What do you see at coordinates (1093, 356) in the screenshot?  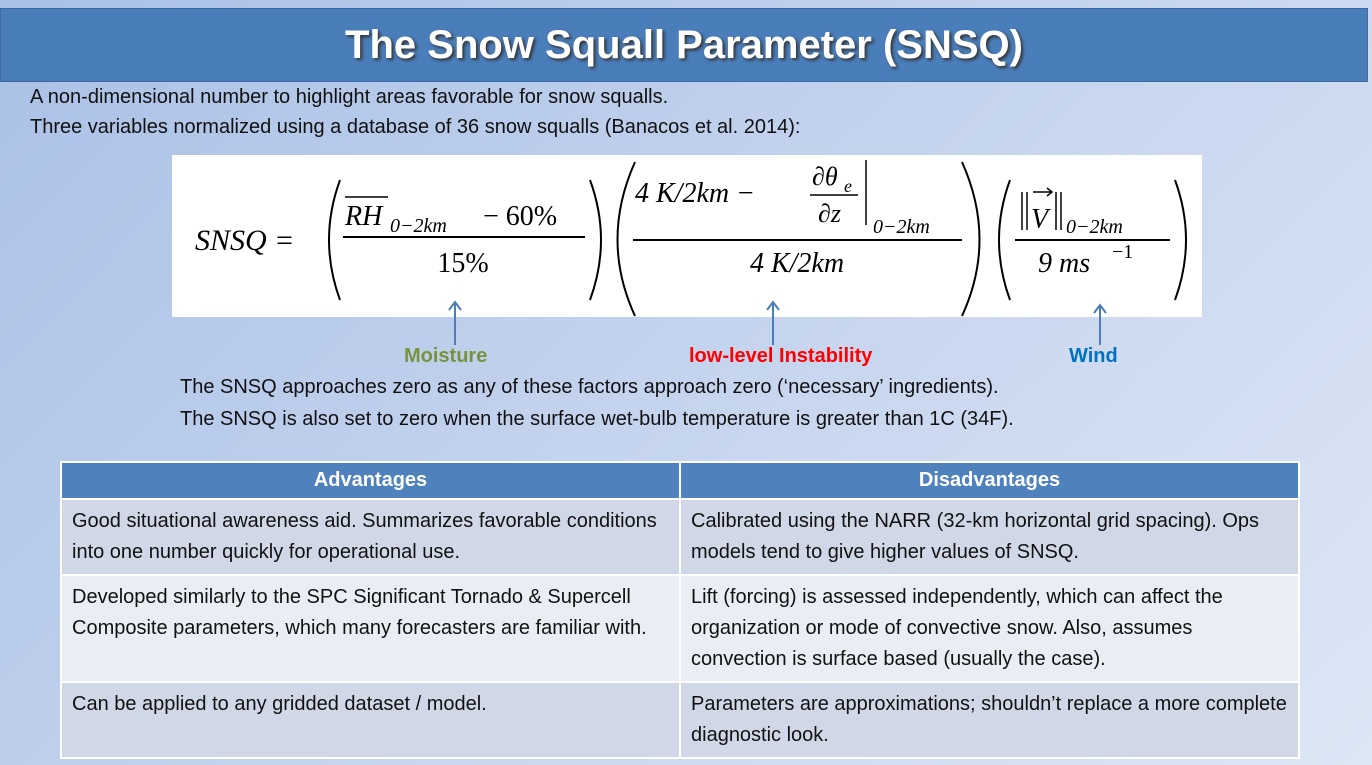 I see `wind-label: Wind` at bounding box center [1093, 356].